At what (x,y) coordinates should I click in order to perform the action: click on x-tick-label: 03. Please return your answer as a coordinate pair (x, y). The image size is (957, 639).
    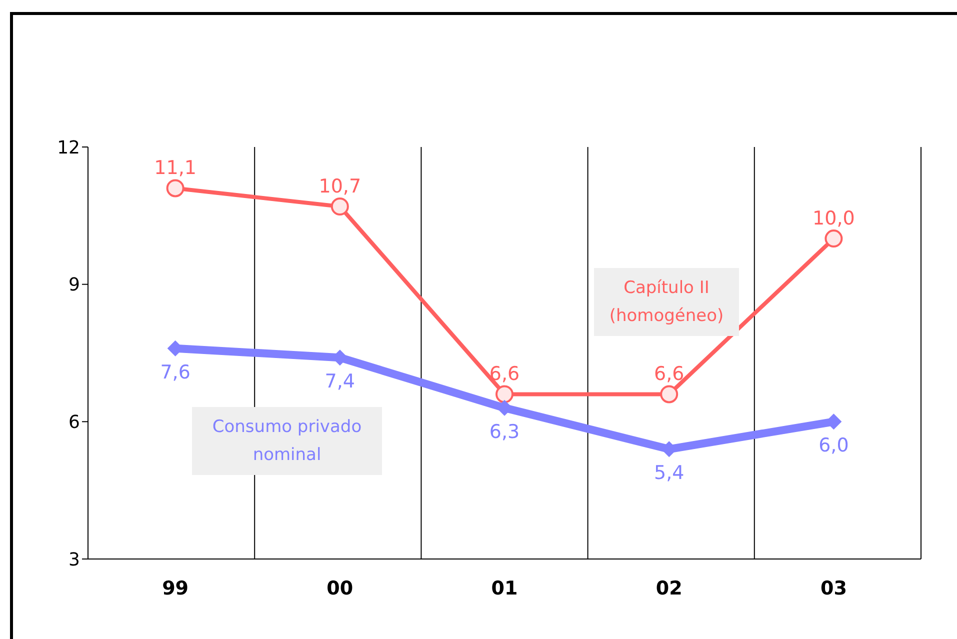
    Looking at the image, I should click on (833, 588).